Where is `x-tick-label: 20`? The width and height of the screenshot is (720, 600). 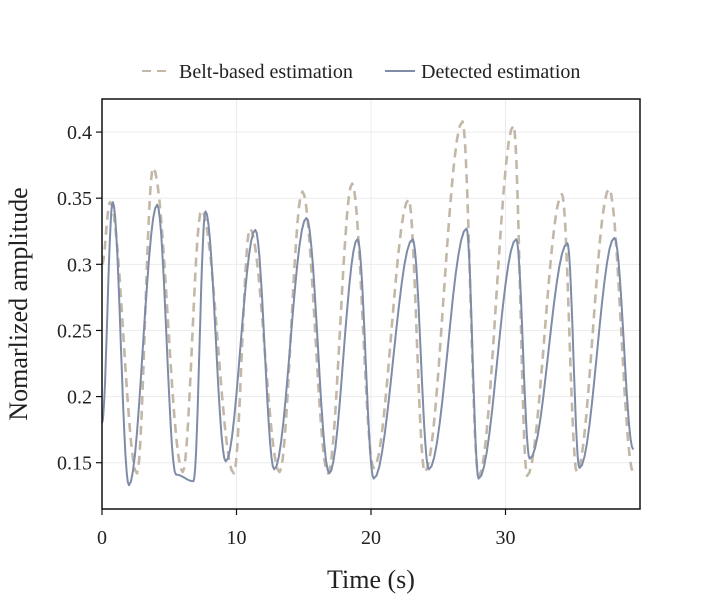
x-tick-label: 20 is located at coordinates (371, 538).